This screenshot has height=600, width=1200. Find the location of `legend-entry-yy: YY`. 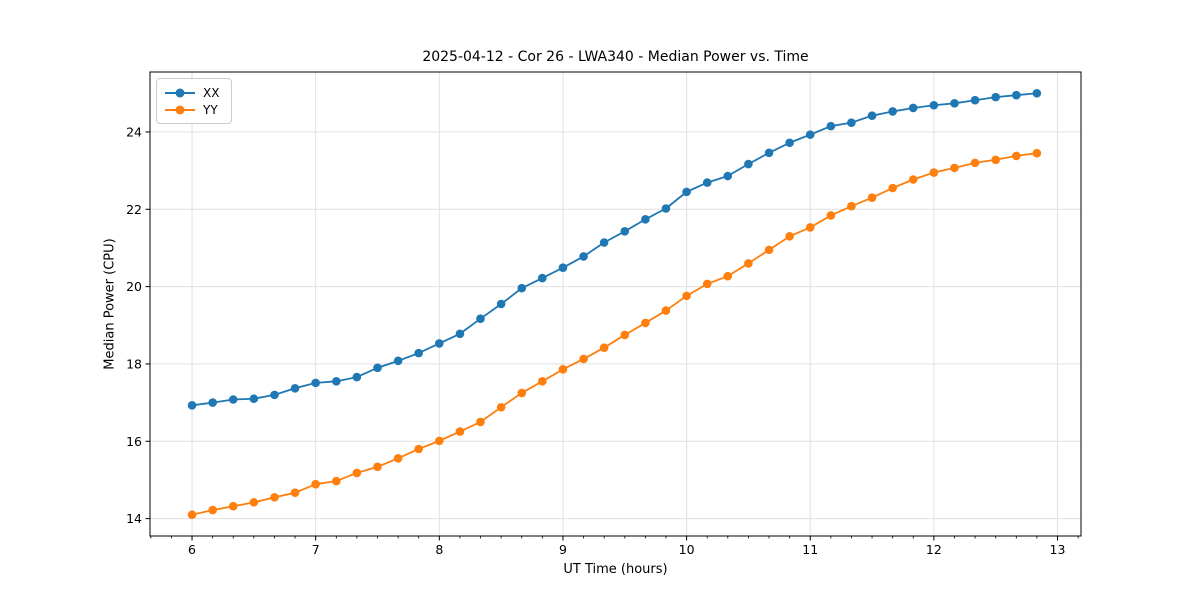

legend-entry-yy: YY is located at coordinates (194, 111).